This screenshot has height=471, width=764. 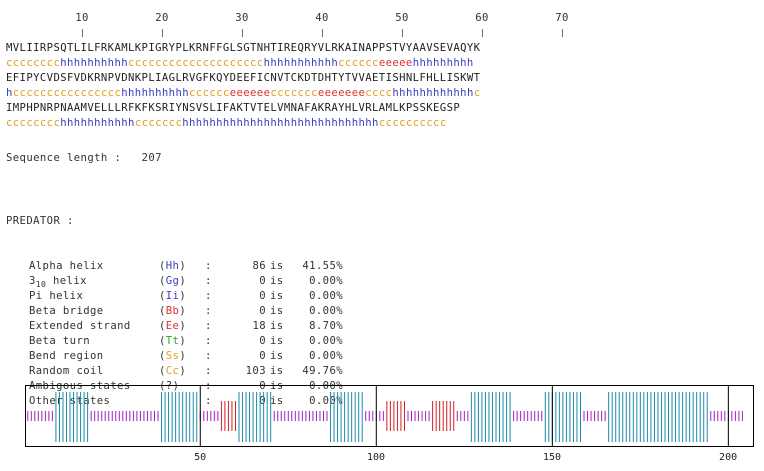 What do you see at coordinates (84, 158) in the screenshot?
I see `sequence-length: Sequence length : 207` at bounding box center [84, 158].